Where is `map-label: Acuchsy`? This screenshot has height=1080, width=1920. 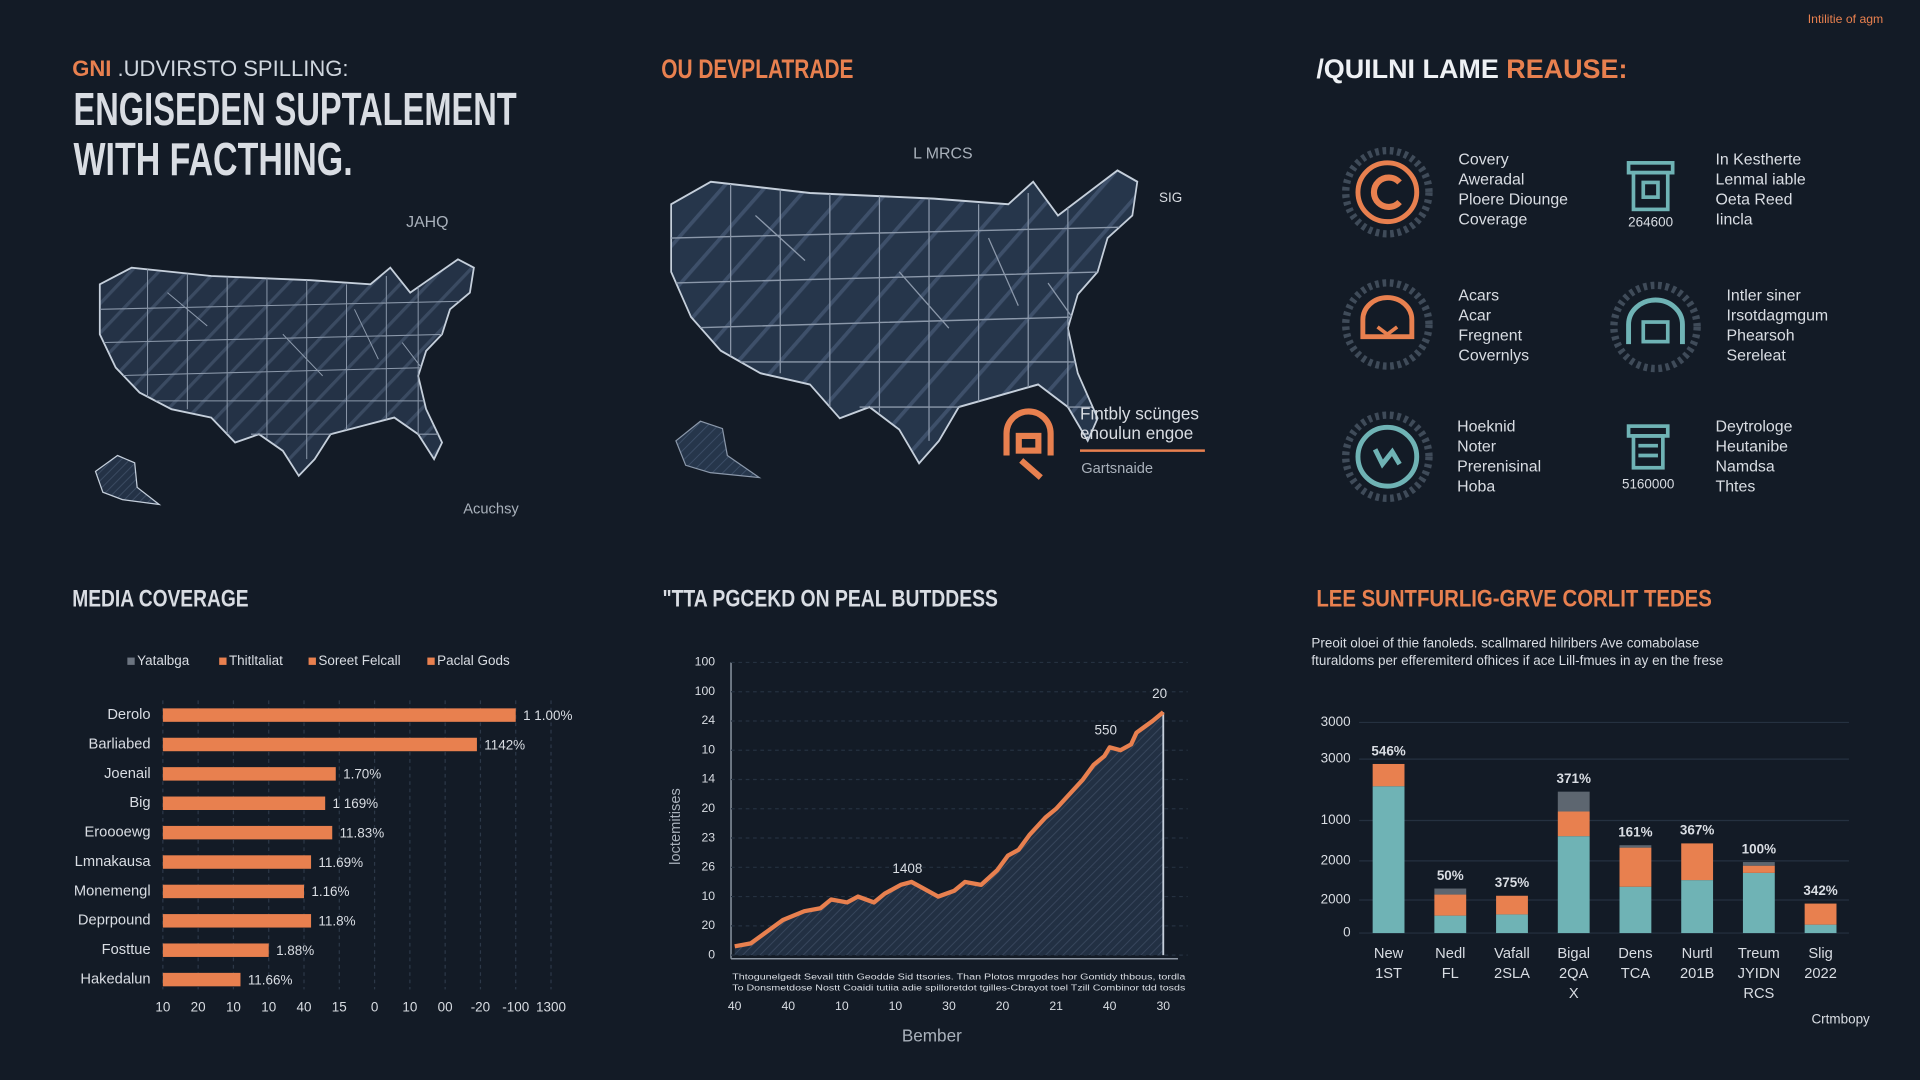
map-label: Acuchsy is located at coordinates (491, 509).